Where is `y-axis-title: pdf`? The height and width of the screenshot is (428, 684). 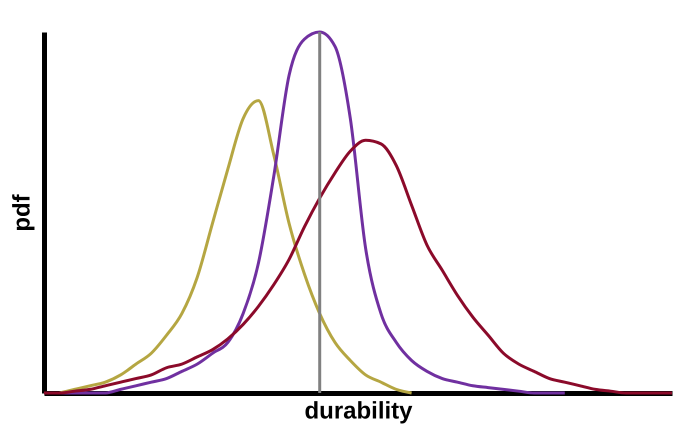
y-axis-title: pdf is located at coordinates (22, 212).